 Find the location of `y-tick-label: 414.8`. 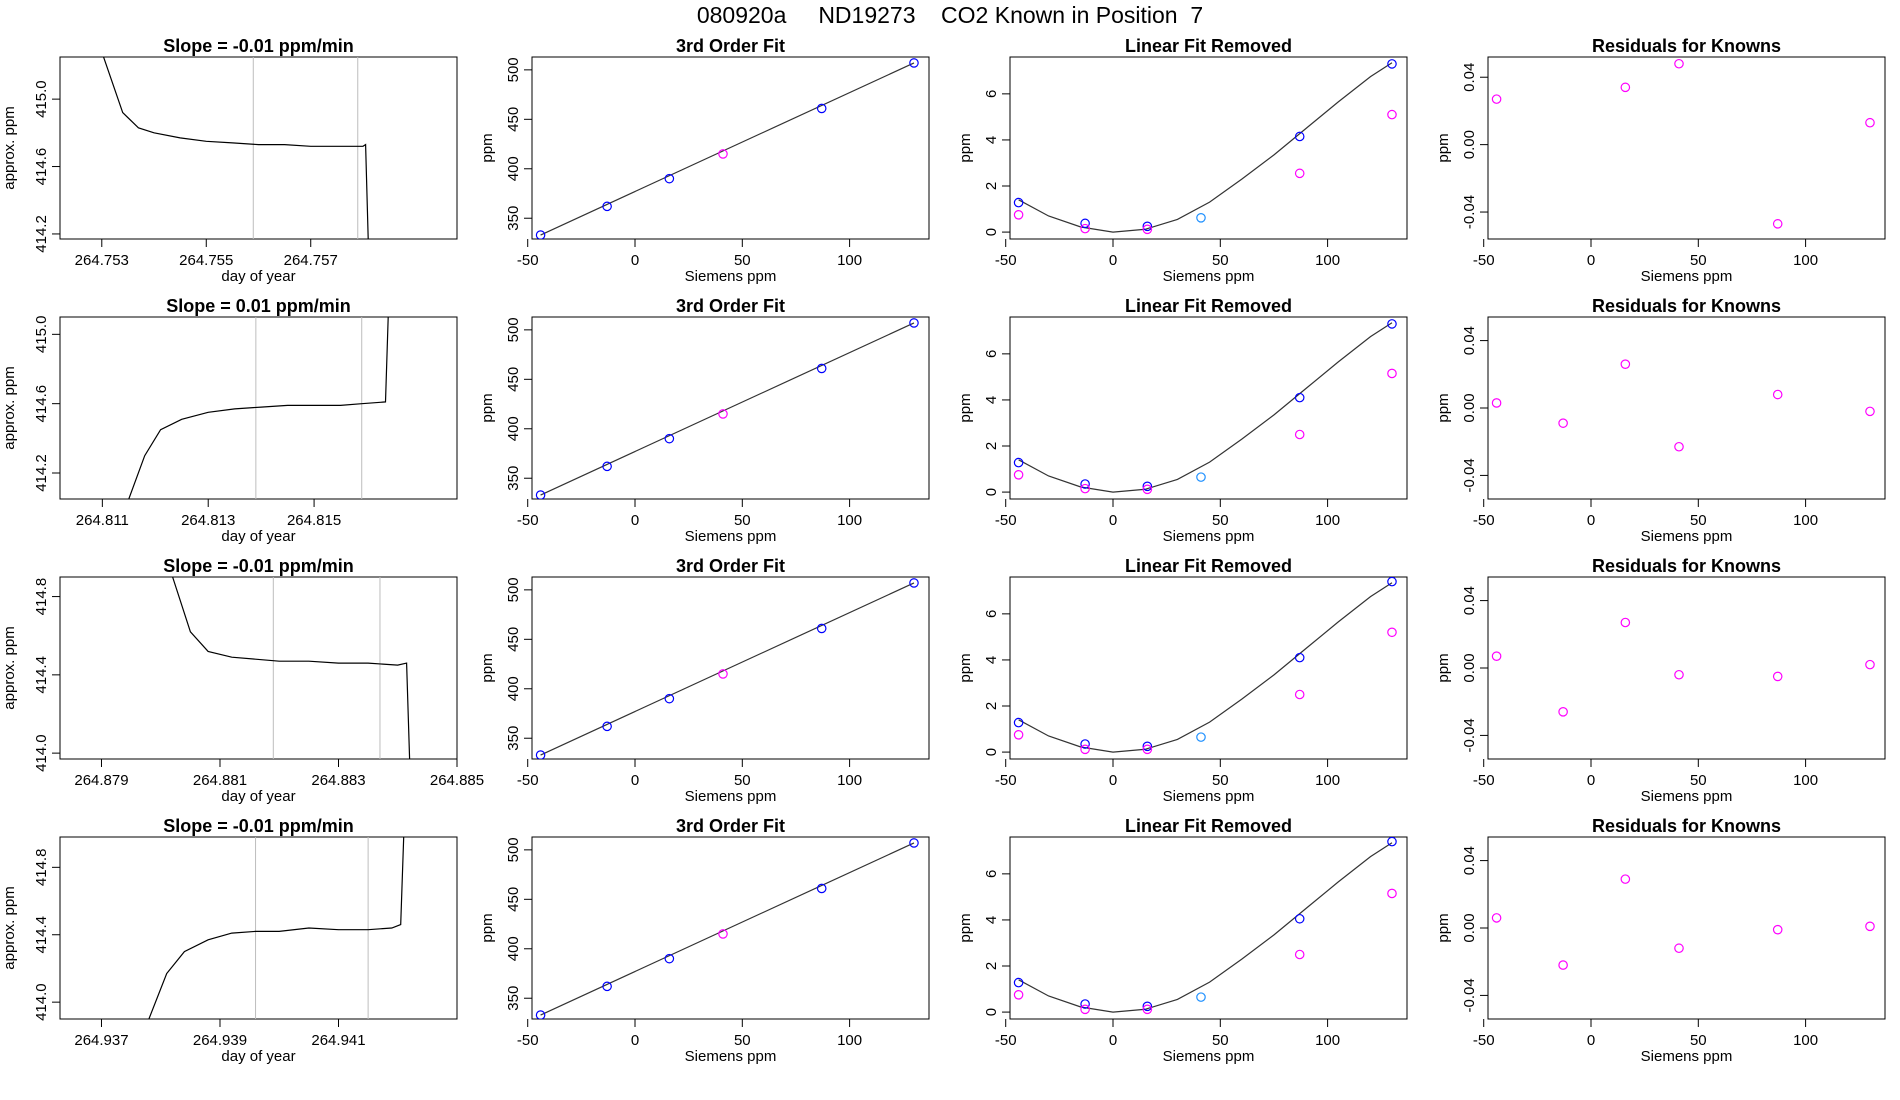

y-tick-label: 414.8 is located at coordinates (41, 868).